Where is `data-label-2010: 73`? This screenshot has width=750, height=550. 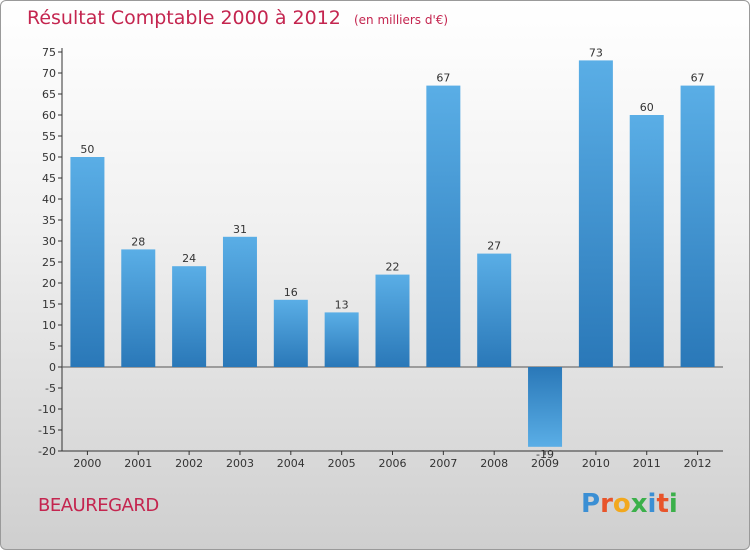 data-label-2010: 73 is located at coordinates (596, 52).